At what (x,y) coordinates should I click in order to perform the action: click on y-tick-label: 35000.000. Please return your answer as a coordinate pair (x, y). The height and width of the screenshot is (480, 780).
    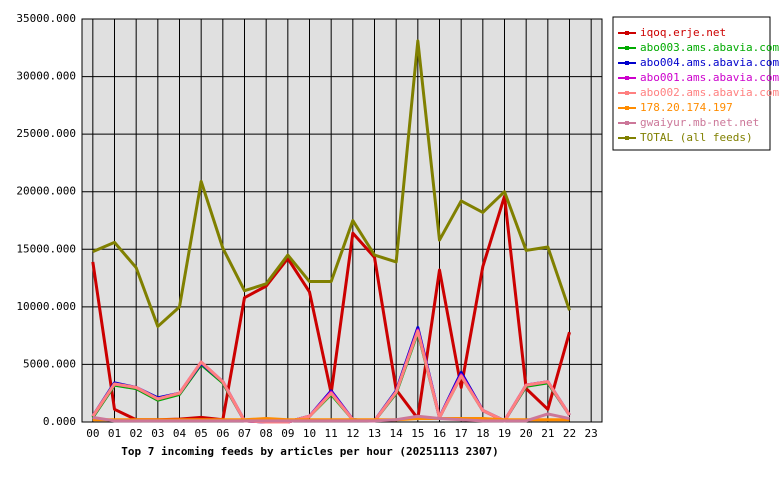
    Looking at the image, I should click on (46, 18).